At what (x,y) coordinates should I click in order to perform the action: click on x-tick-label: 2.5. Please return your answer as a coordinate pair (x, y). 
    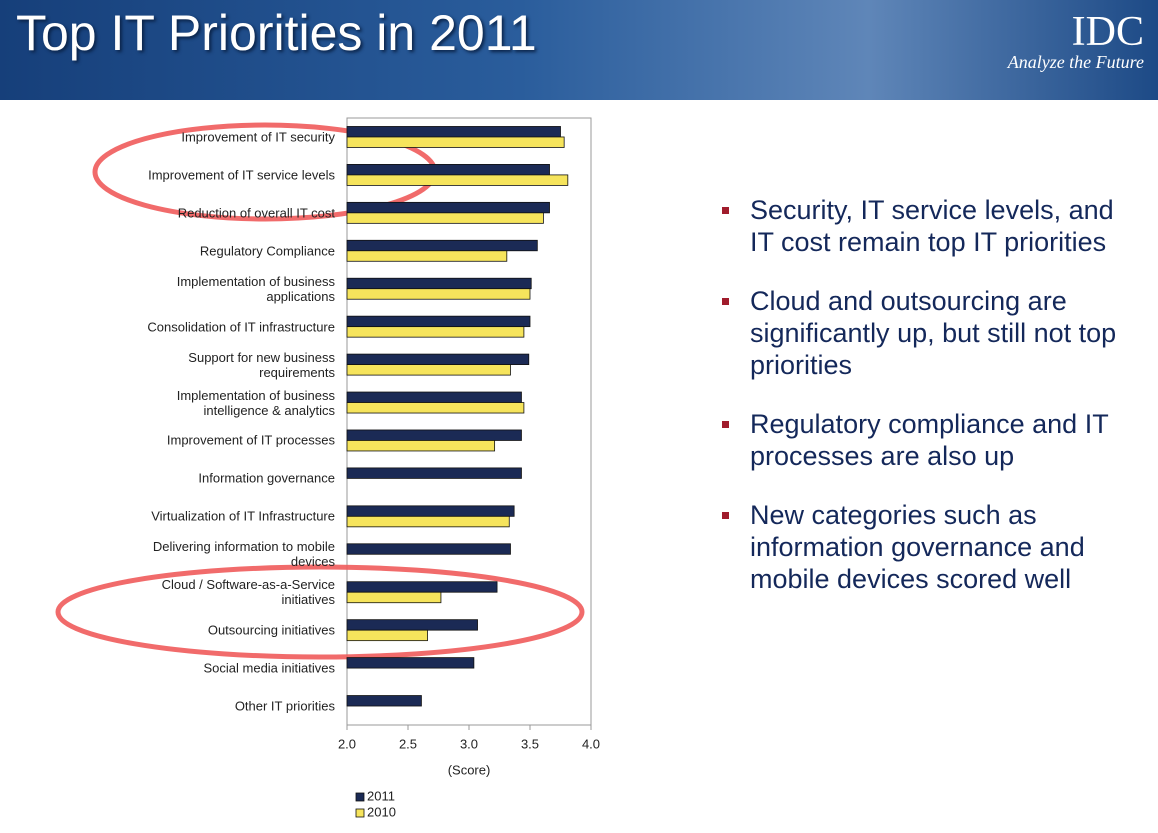
    Looking at the image, I should click on (408, 743).